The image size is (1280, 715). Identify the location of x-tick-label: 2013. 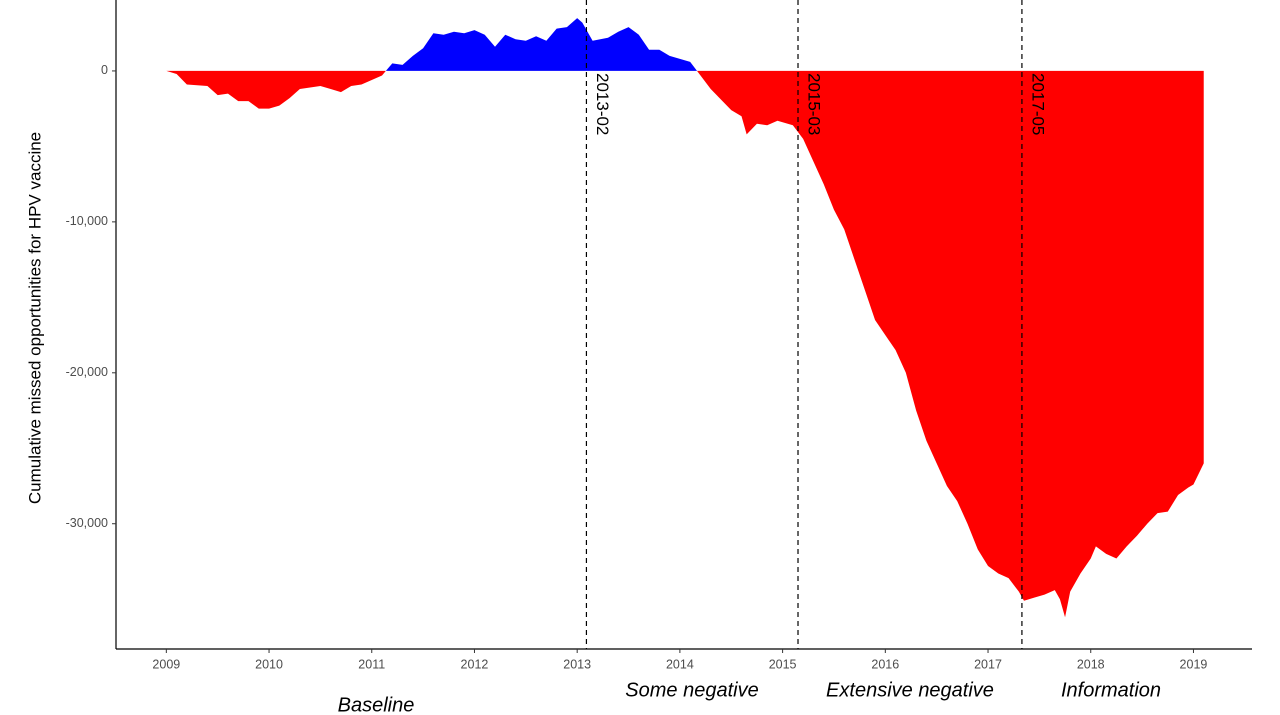
(577, 664).